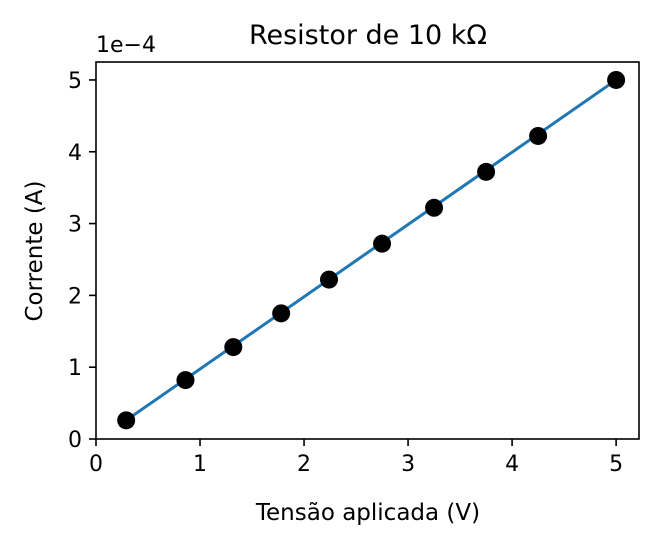  I want to click on y-tick-label: 4, so click(75, 153).